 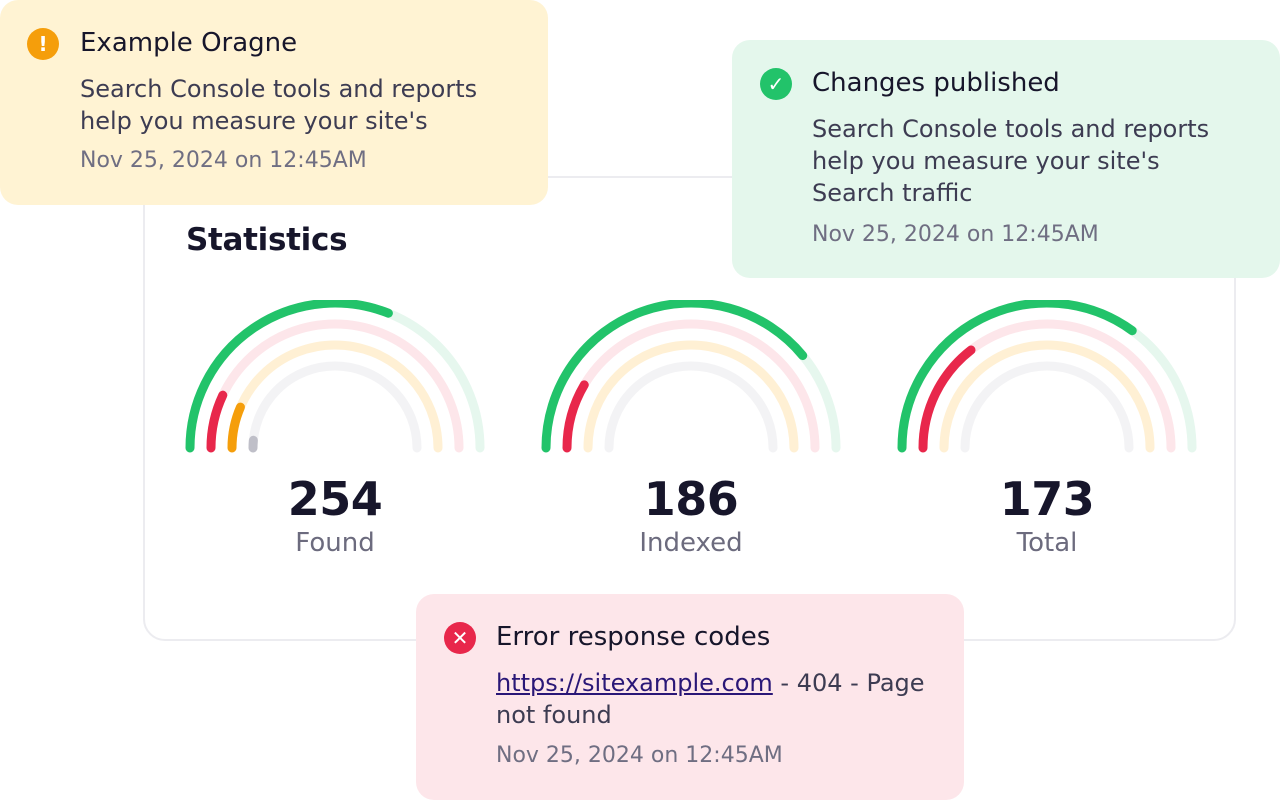 I want to click on gauge-found-chart-arc-primary, so click(x=289, y=376).